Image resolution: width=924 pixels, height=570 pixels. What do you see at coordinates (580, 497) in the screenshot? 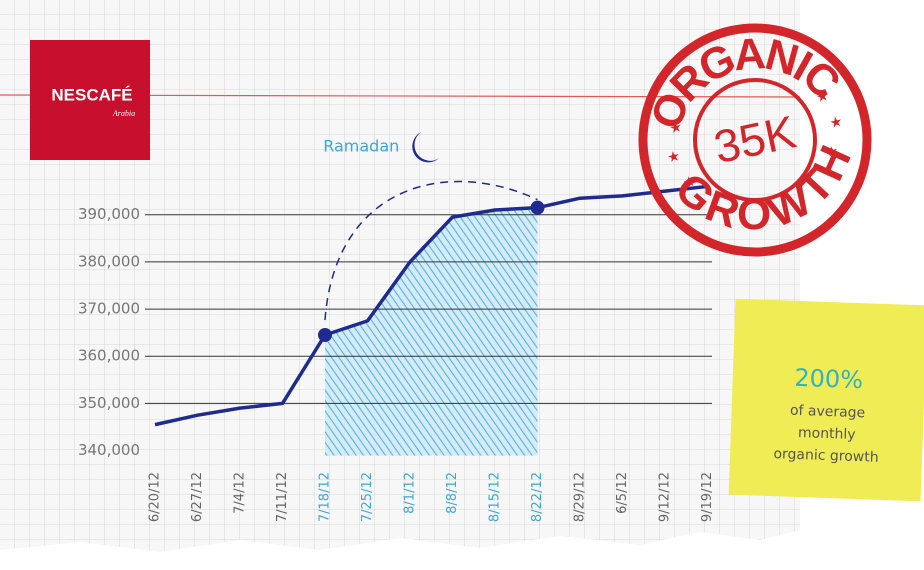
I see `x-tick-label: 8/29/12` at bounding box center [580, 497].